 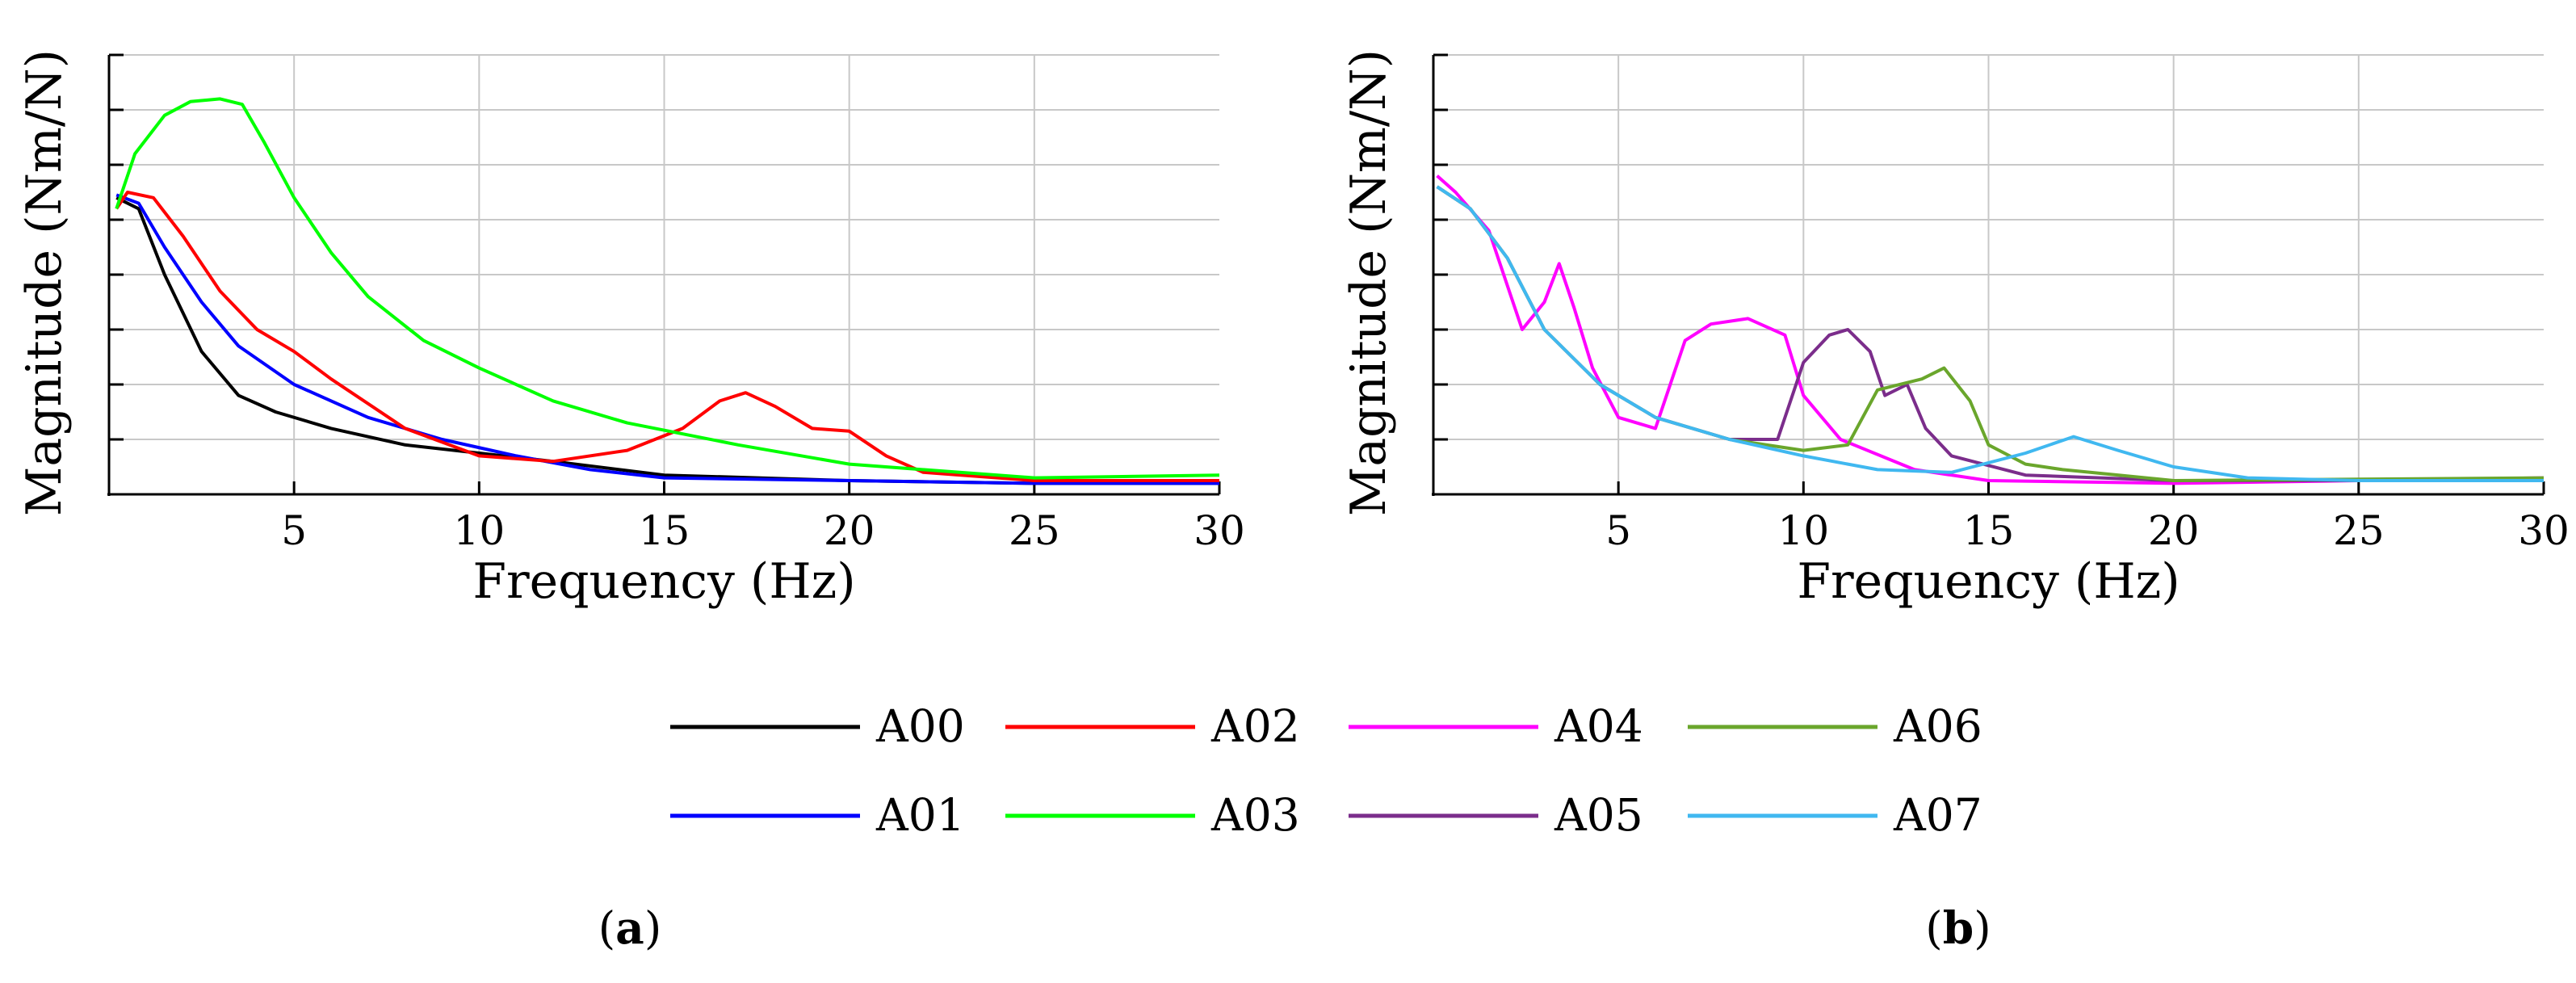 I want to click on panel-a-series-A02, so click(x=667, y=336).